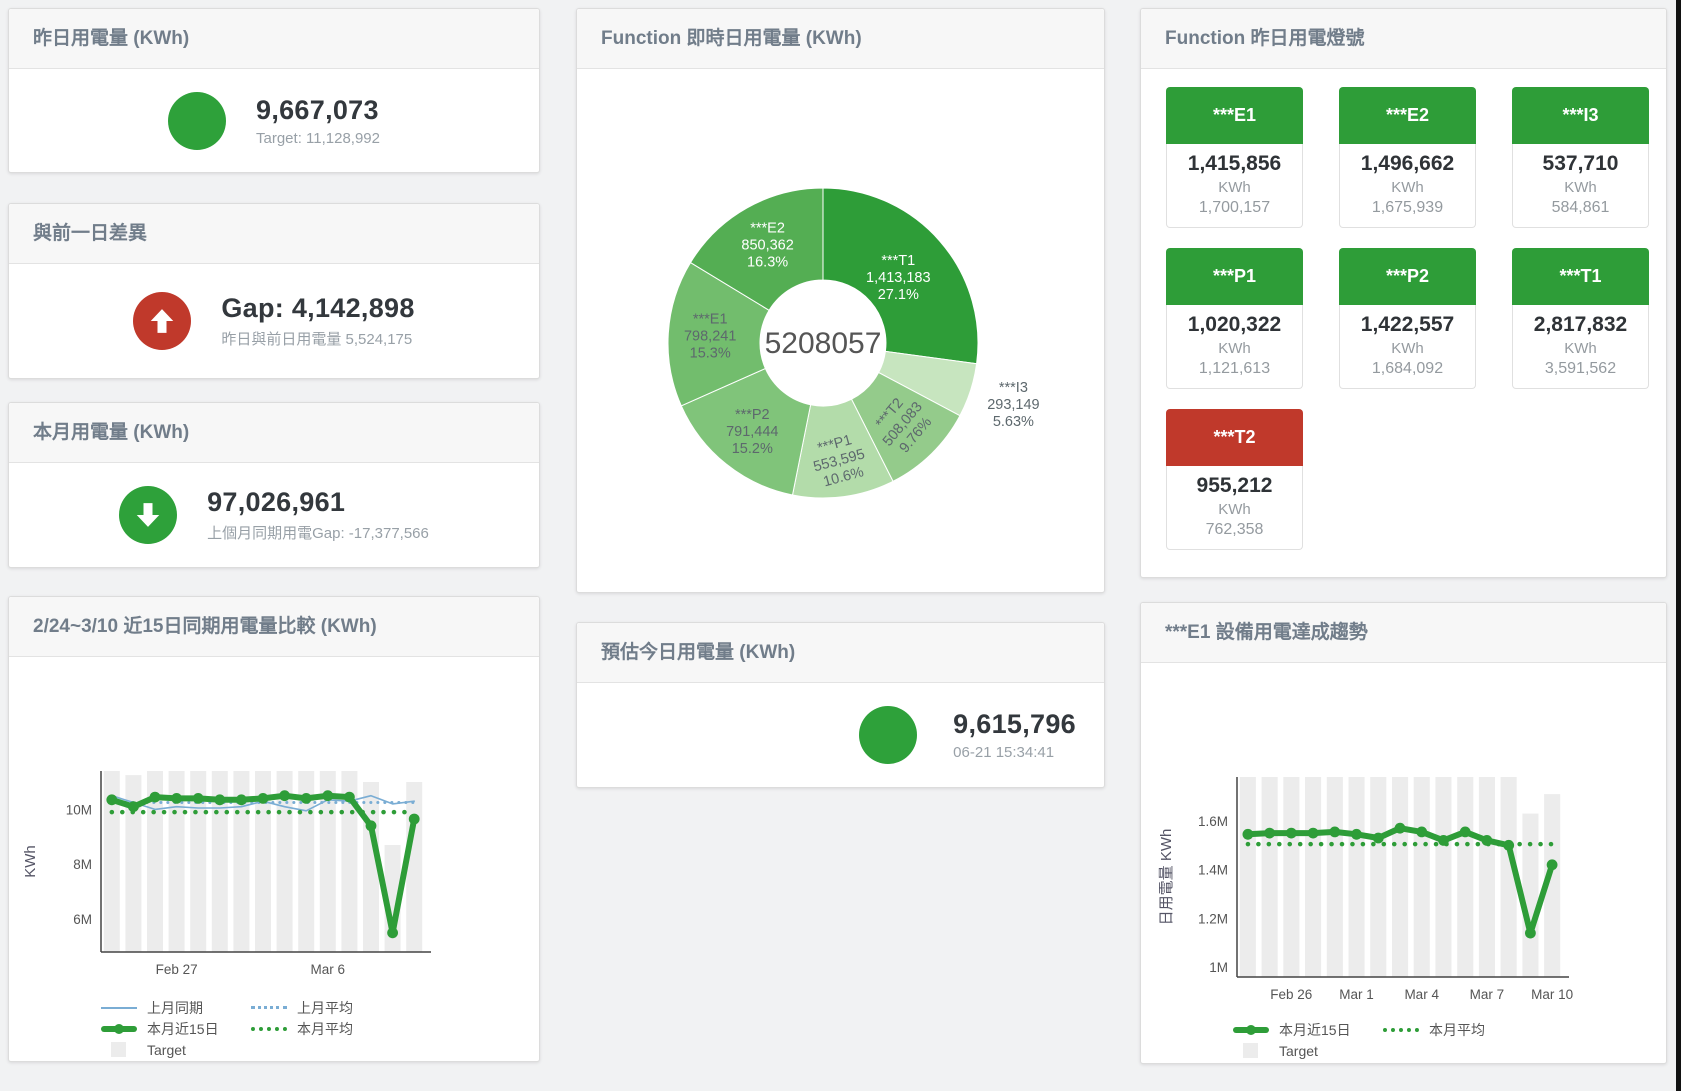 This screenshot has height=1091, width=1681. Describe the element at coordinates (1234, 368) in the screenshot. I see `tile-target: 1,121,613` at that location.